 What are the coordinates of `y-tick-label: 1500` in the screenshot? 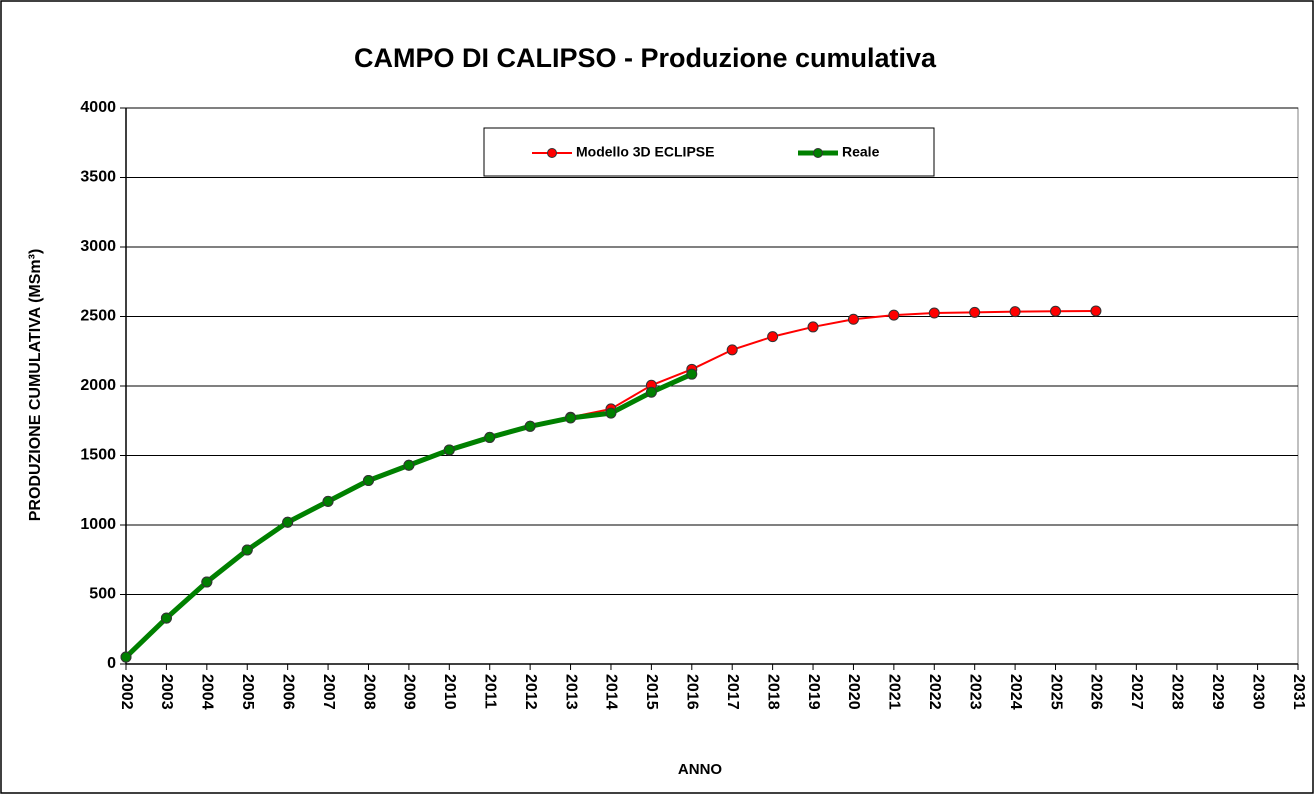 It's located at (98, 455).